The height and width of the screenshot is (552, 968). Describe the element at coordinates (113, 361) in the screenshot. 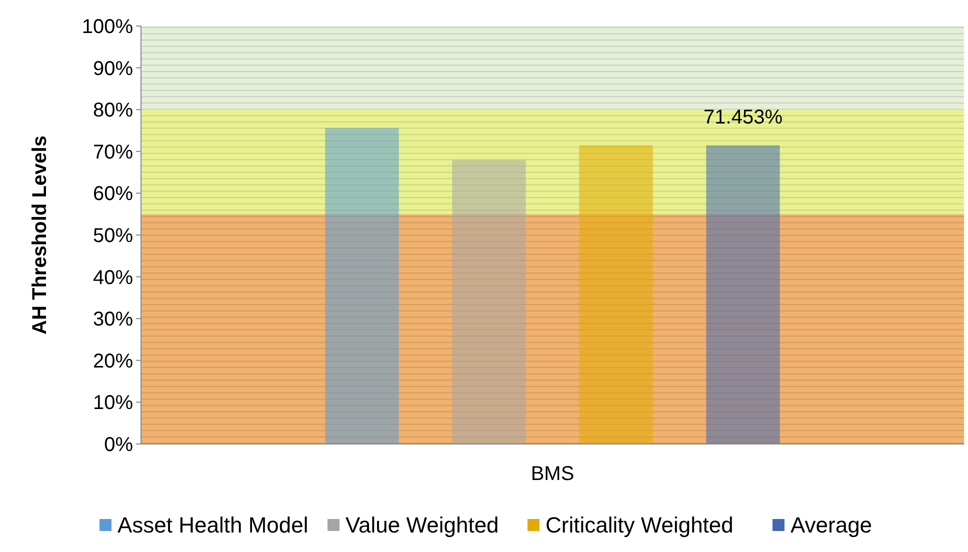

I see `y-tick-label: 20%` at that location.